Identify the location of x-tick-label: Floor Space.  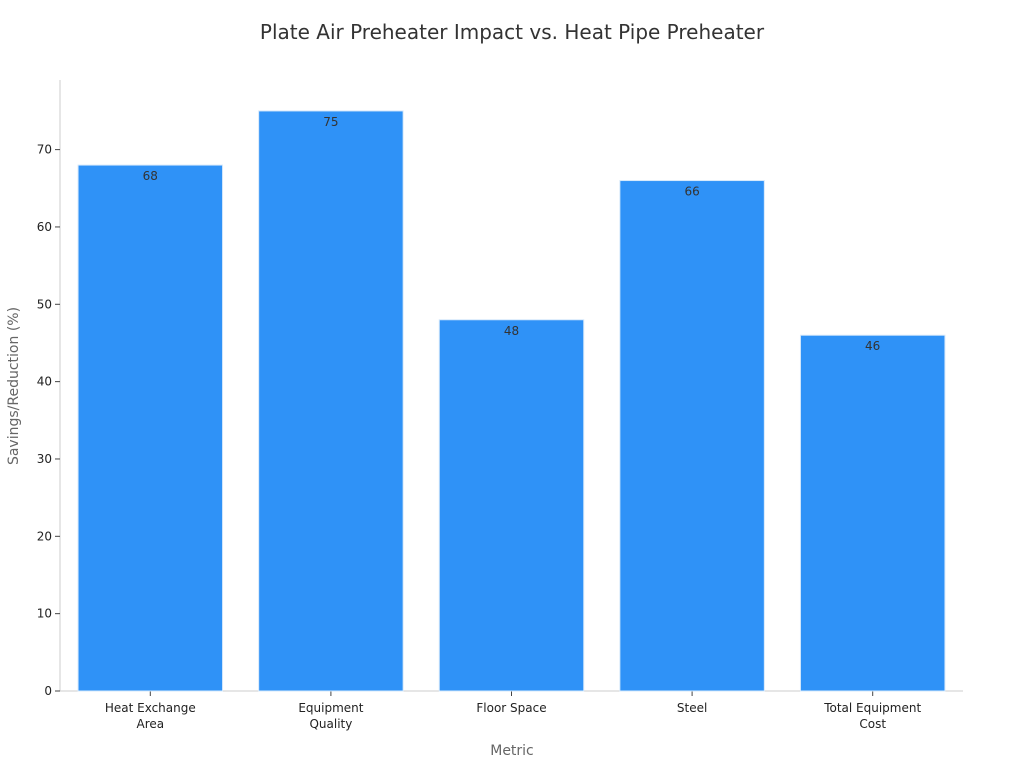
(511, 708).